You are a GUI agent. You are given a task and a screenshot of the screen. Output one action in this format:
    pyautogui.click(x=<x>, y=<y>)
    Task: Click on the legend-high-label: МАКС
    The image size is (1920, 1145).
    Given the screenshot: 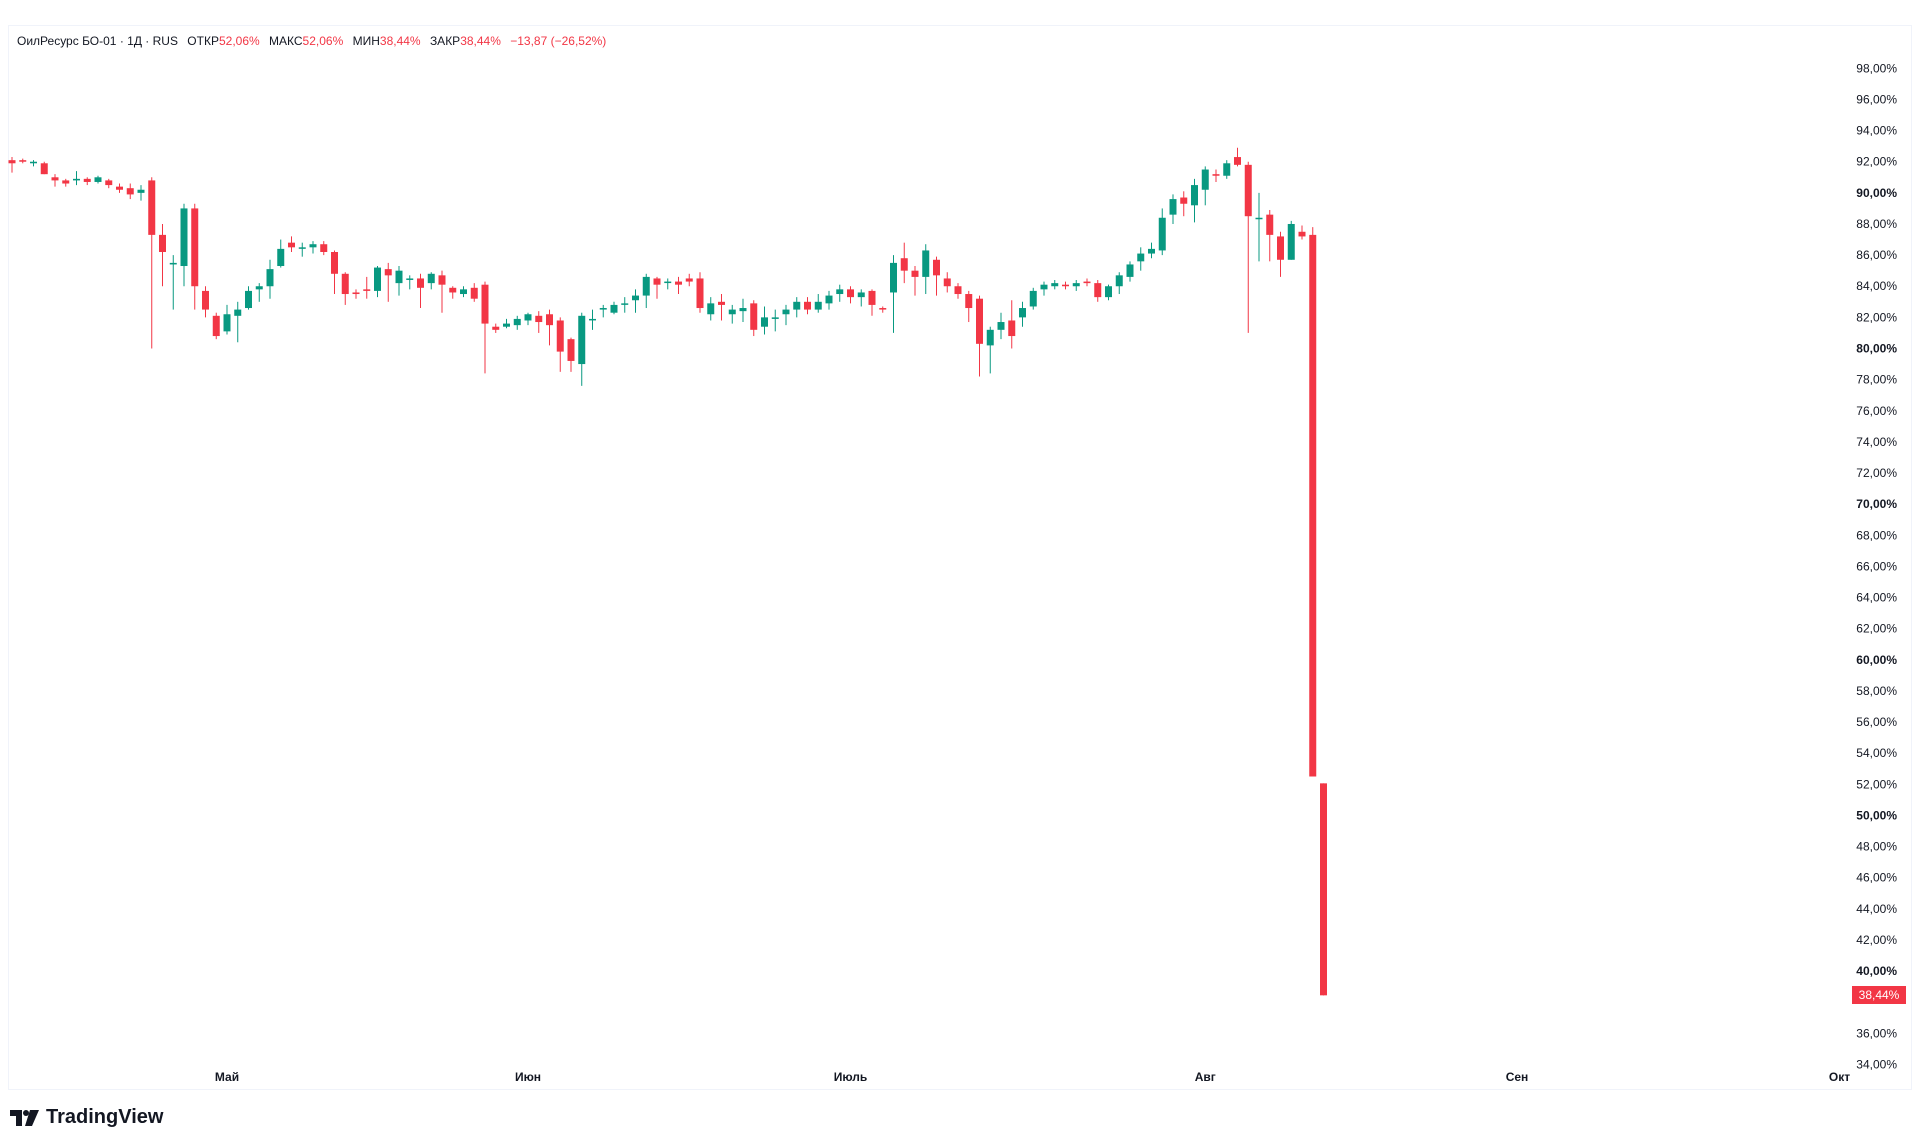 What is the action you would take?
    pyautogui.click(x=286, y=41)
    